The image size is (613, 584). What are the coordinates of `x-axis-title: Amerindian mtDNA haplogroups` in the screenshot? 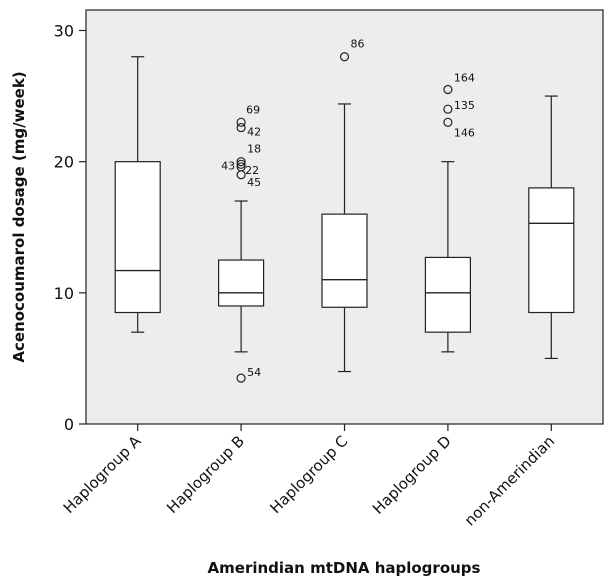 It's located at (344, 568).